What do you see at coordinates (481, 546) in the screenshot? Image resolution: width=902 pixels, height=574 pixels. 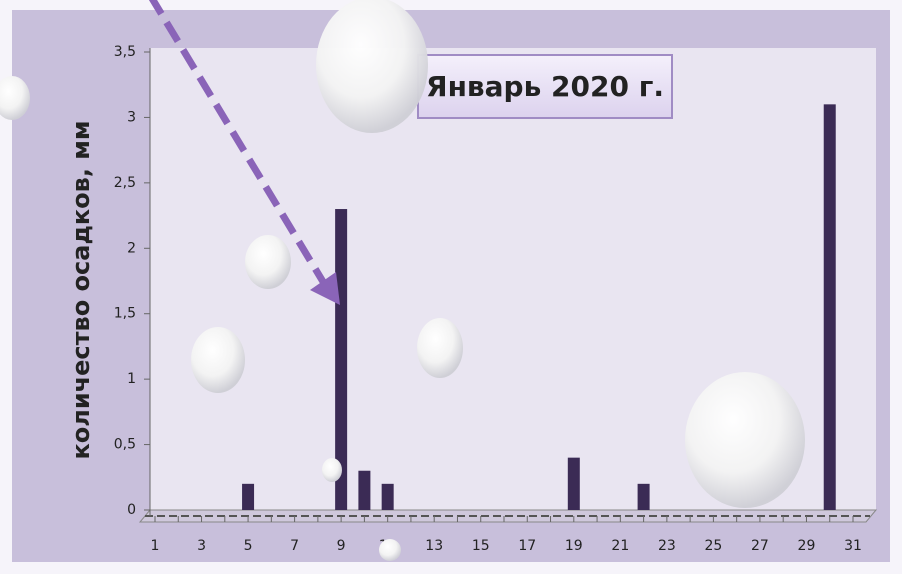 I see `x-tick-label: 15` at bounding box center [481, 546].